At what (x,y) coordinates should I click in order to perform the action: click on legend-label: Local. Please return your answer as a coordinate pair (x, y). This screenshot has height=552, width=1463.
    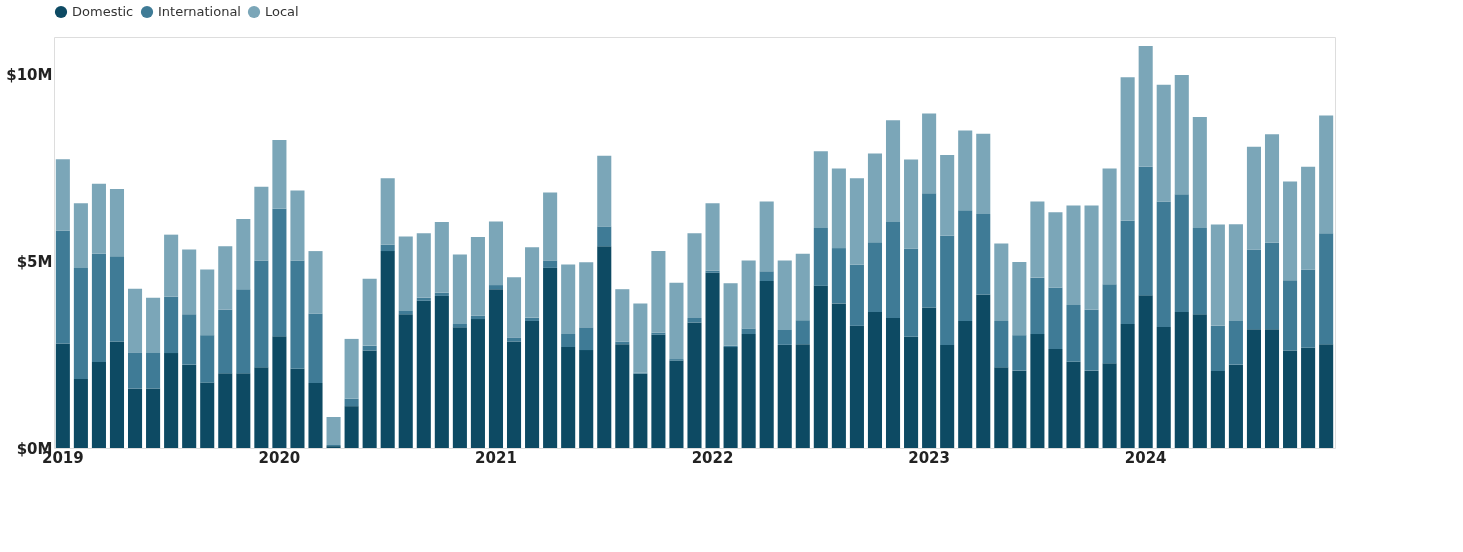
    Looking at the image, I should click on (282, 11).